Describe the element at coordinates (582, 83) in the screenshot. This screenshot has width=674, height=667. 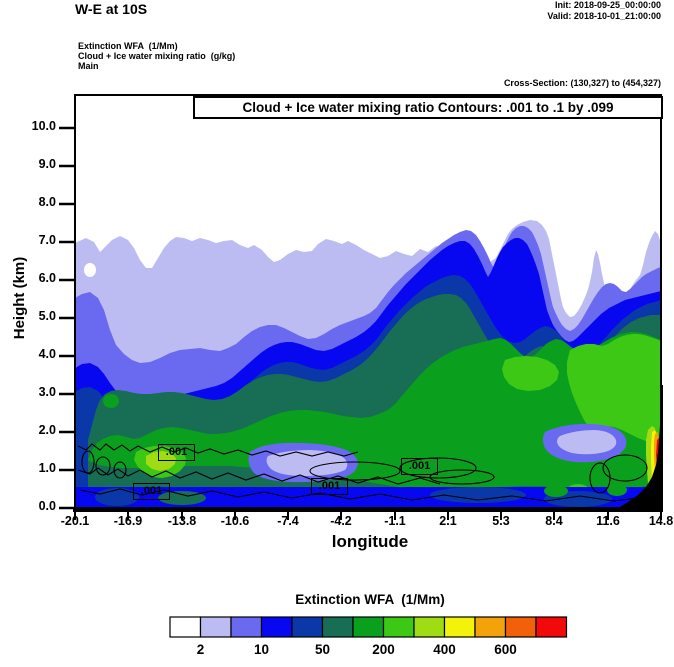
I see `cross-section-label: Cross-Section: (130,327) to (454,327)` at that location.